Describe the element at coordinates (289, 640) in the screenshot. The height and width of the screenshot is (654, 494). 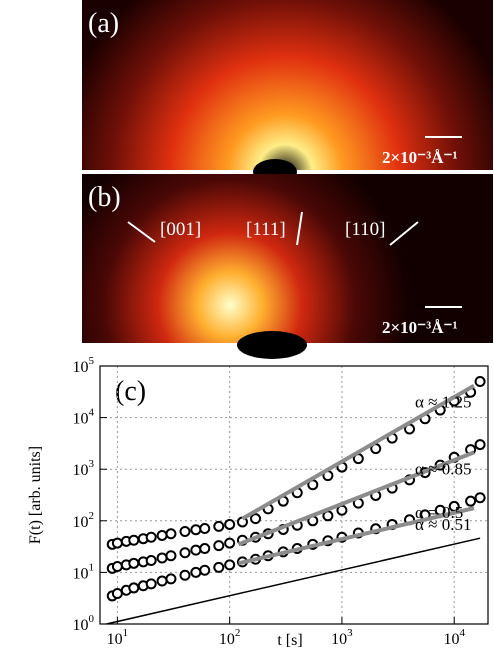
I see `x-axis-label: t [s]` at that location.